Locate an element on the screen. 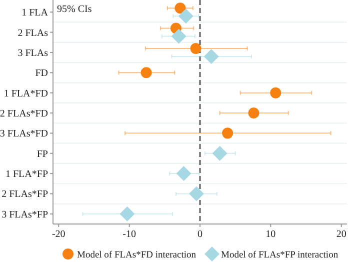  y-tick-label: 3 FLAs*FD is located at coordinates (24, 134).